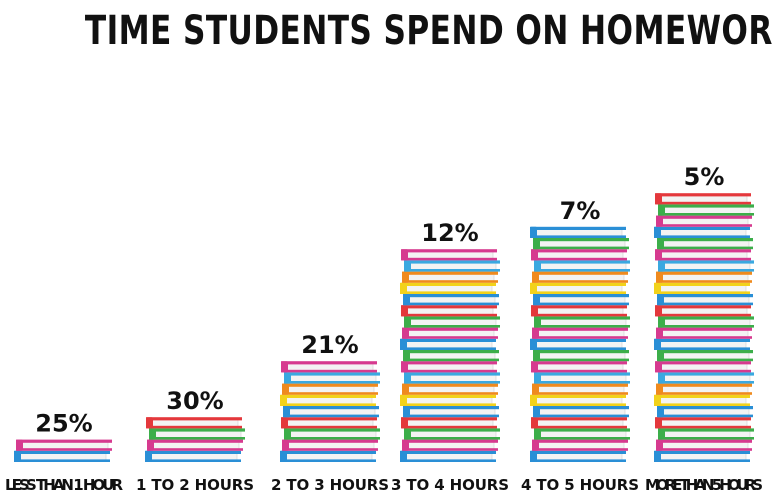 The height and width of the screenshot is (504, 772). Describe the element at coordinates (450, 485) in the screenshot. I see `category-label: 3 TO 4 HOURS` at that location.